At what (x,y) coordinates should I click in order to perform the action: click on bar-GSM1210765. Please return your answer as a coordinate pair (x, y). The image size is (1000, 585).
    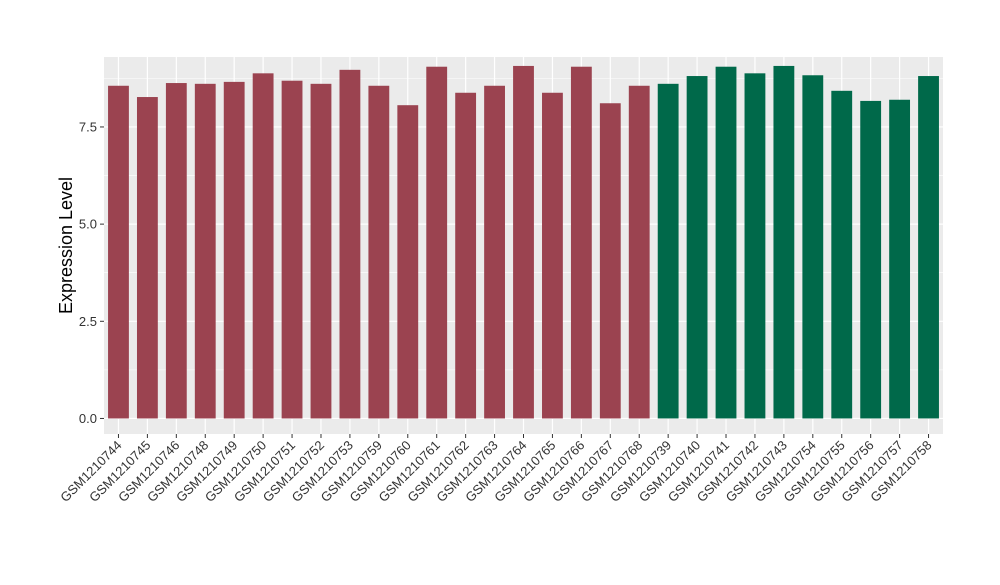
    Looking at the image, I should click on (552, 255).